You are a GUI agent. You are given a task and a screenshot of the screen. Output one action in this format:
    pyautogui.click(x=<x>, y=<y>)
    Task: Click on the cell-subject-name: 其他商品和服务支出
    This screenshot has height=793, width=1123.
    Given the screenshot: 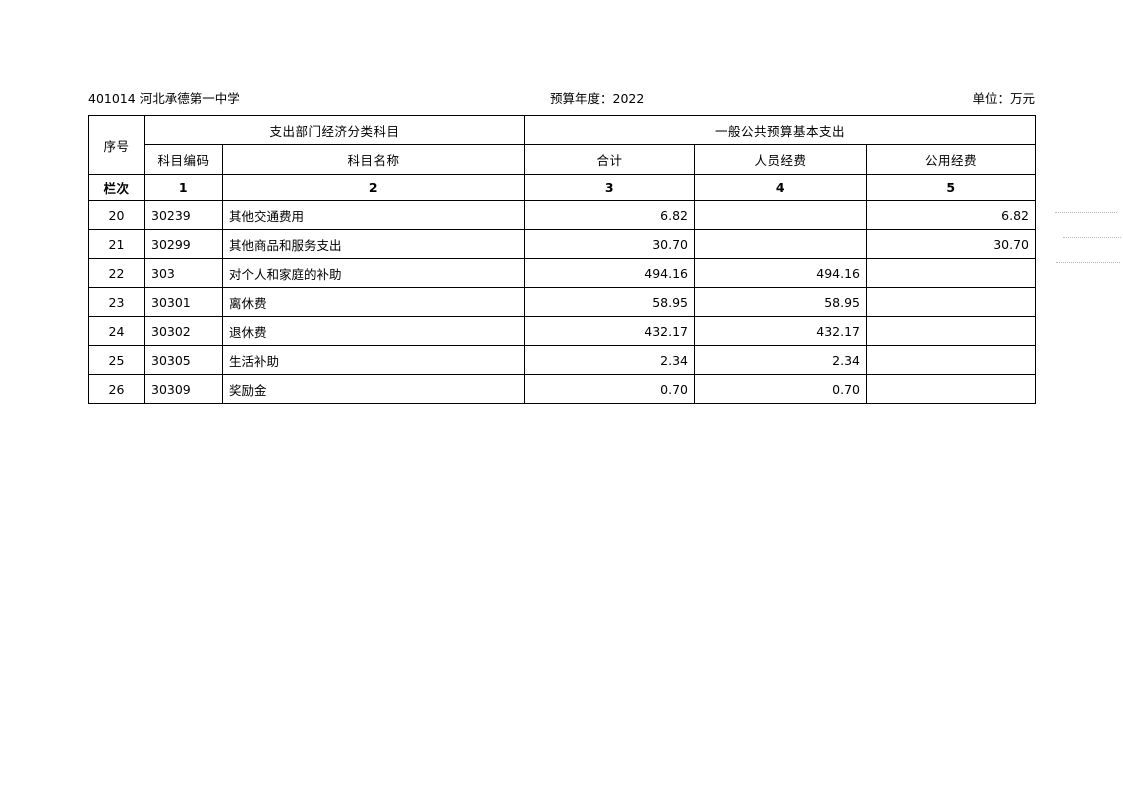 What is the action you would take?
    pyautogui.click(x=373, y=244)
    